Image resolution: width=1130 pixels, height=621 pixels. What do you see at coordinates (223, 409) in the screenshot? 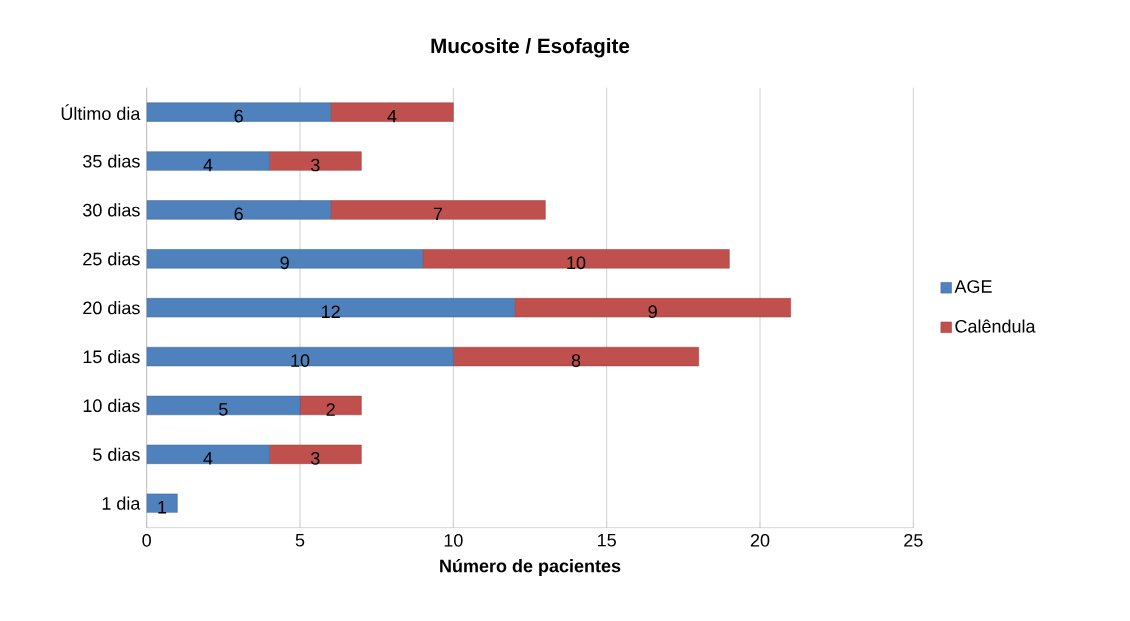
I see `data-label: 5` at bounding box center [223, 409].